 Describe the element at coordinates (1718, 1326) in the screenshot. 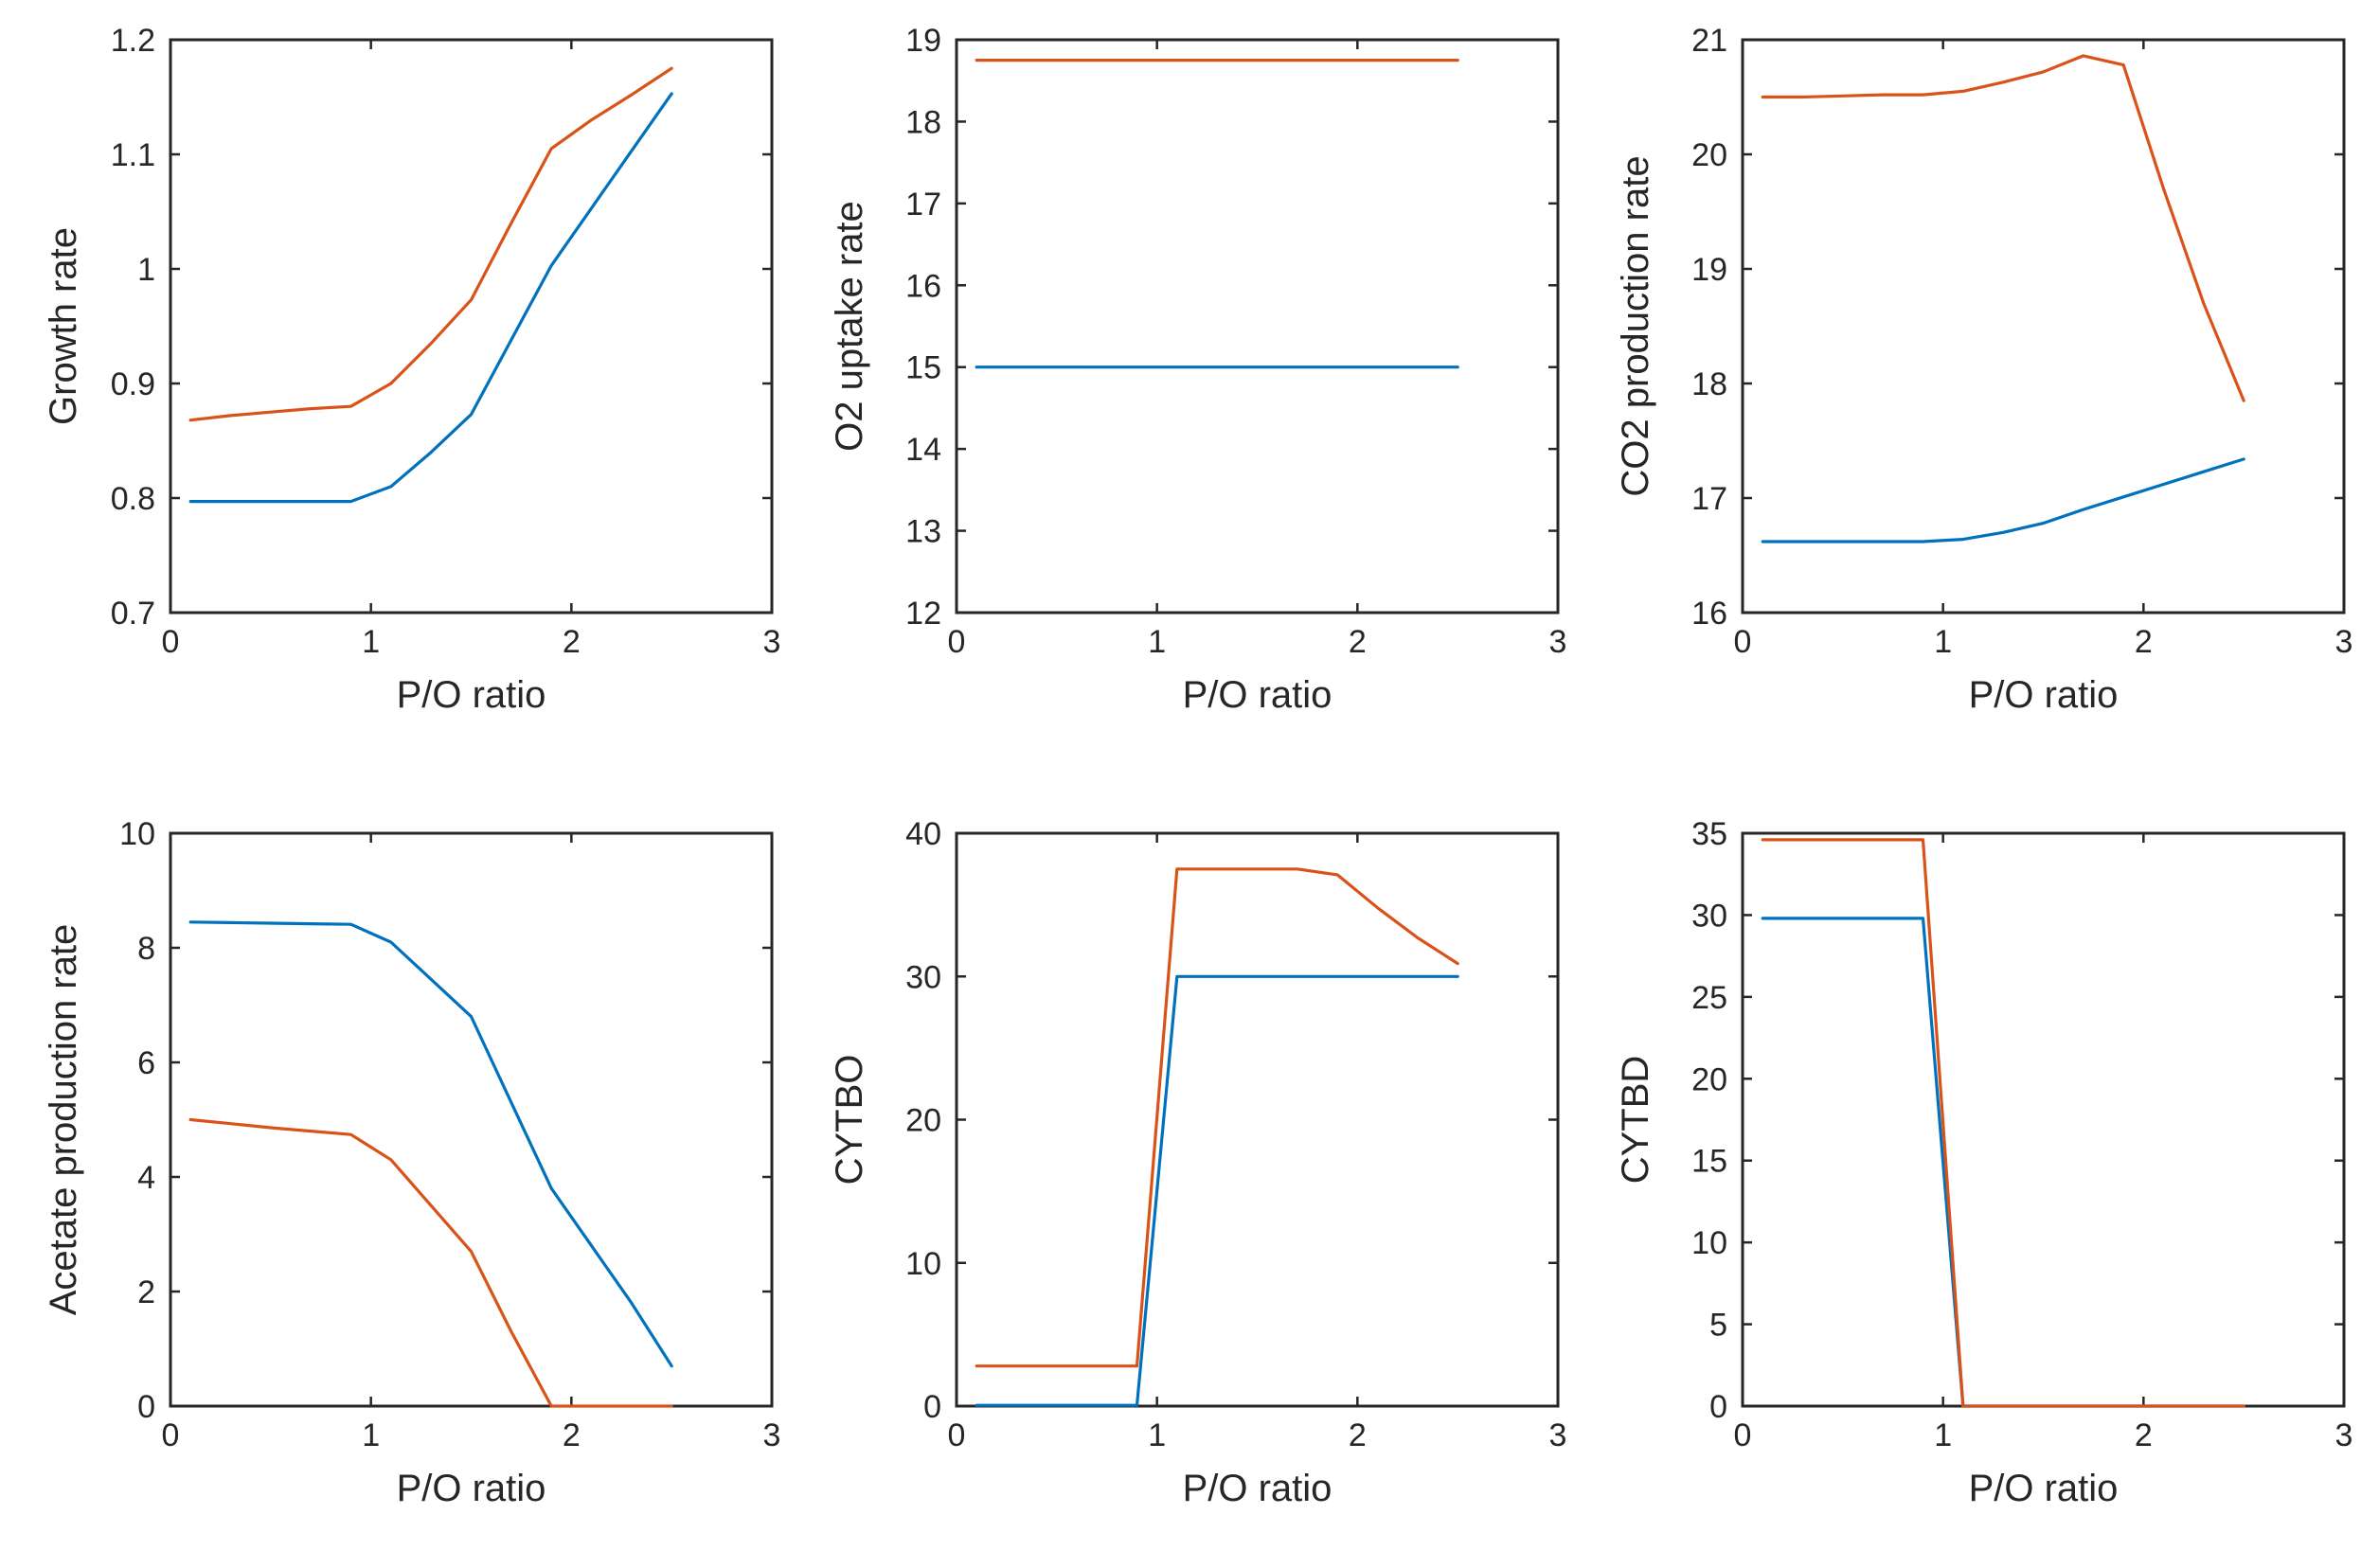

I see `y-tick-label: 5` at that location.